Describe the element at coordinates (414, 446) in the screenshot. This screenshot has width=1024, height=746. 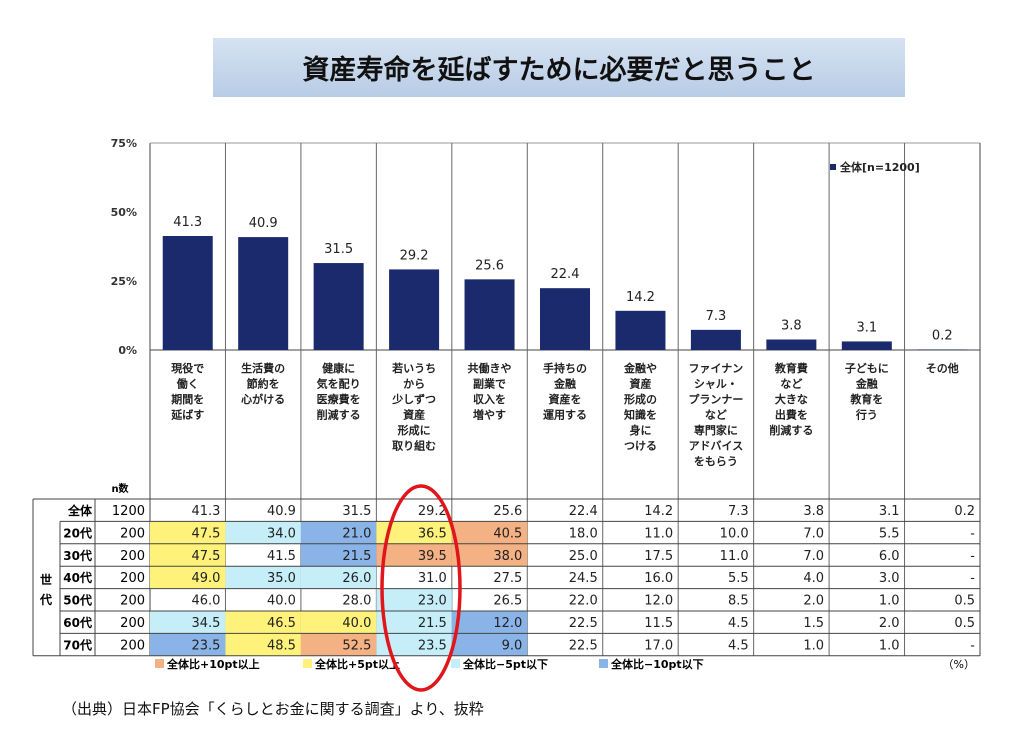
I see `category-label: 取り組む` at that location.